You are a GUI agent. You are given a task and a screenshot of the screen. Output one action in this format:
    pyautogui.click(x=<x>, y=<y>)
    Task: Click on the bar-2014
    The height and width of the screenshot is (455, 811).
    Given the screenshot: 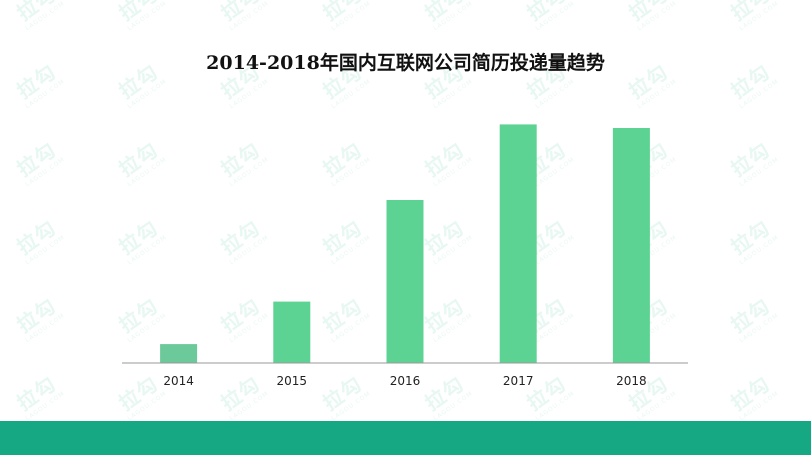 What is the action you would take?
    pyautogui.click(x=179, y=353)
    